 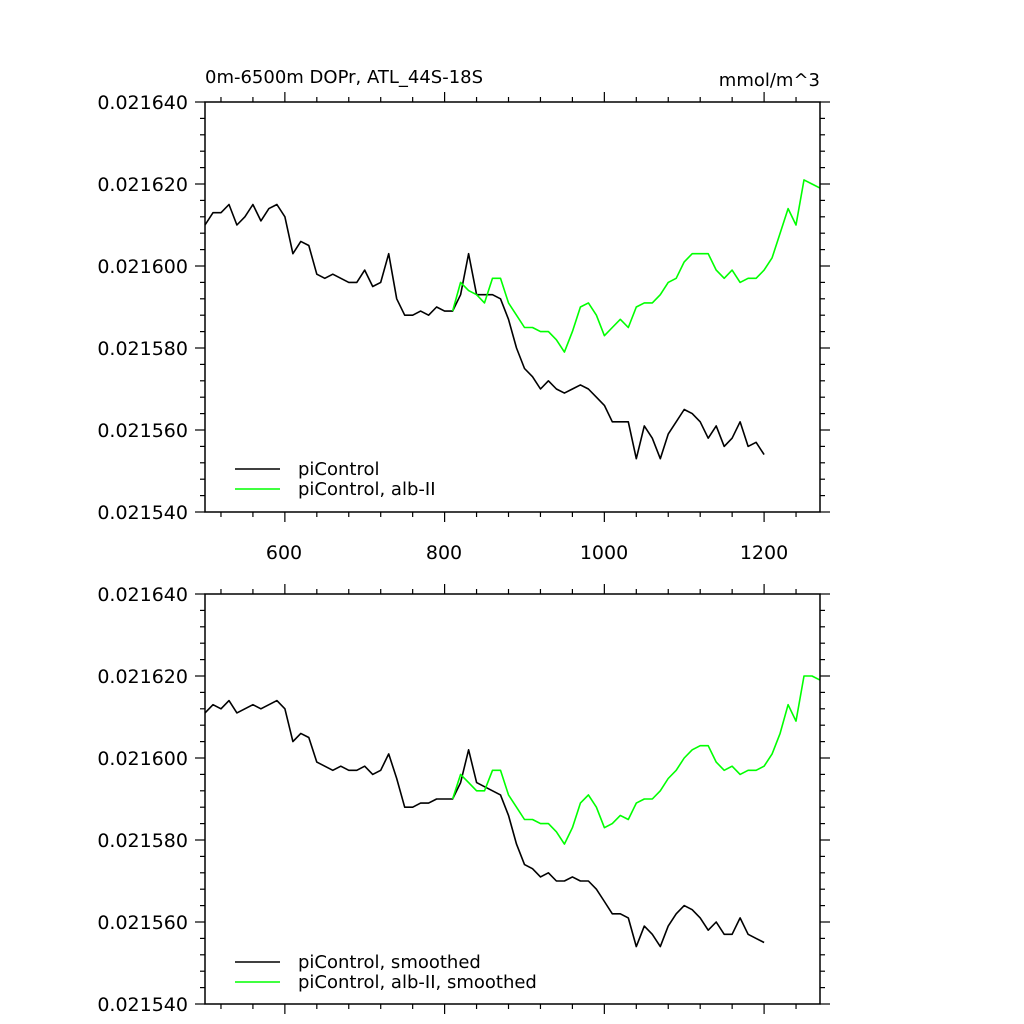 I want to click on series-line-picontrol-alb-ii-smoothed, so click(x=636, y=760).